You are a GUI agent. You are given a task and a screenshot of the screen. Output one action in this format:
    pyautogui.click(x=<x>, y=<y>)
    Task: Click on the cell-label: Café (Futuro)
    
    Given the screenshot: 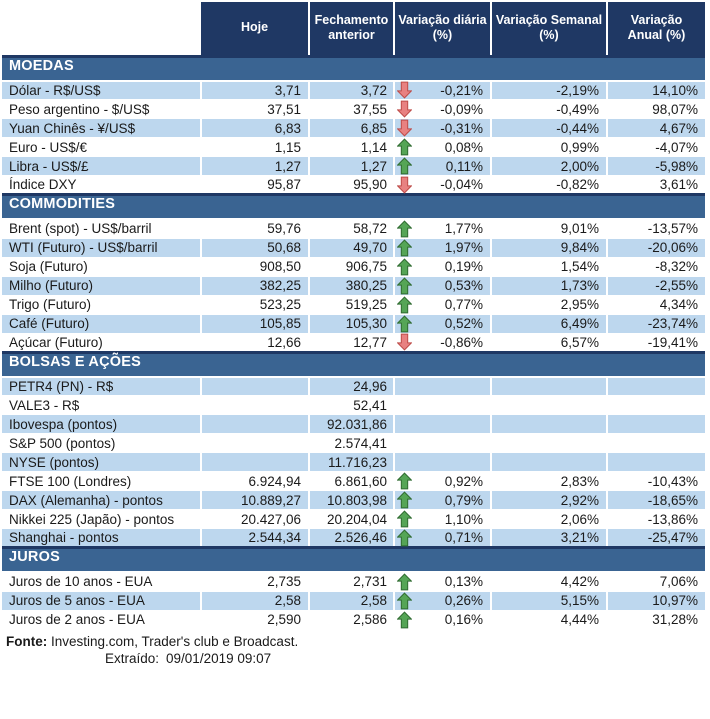 What is the action you would take?
    pyautogui.click(x=102, y=324)
    